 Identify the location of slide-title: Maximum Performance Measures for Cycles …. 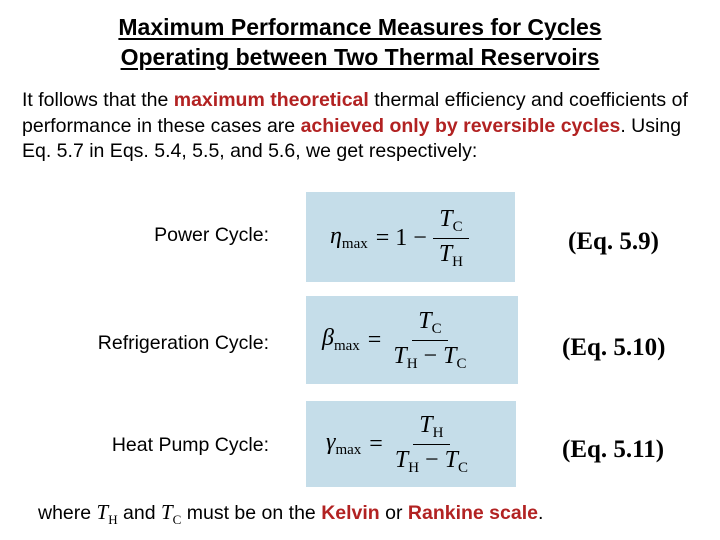
(360, 42).